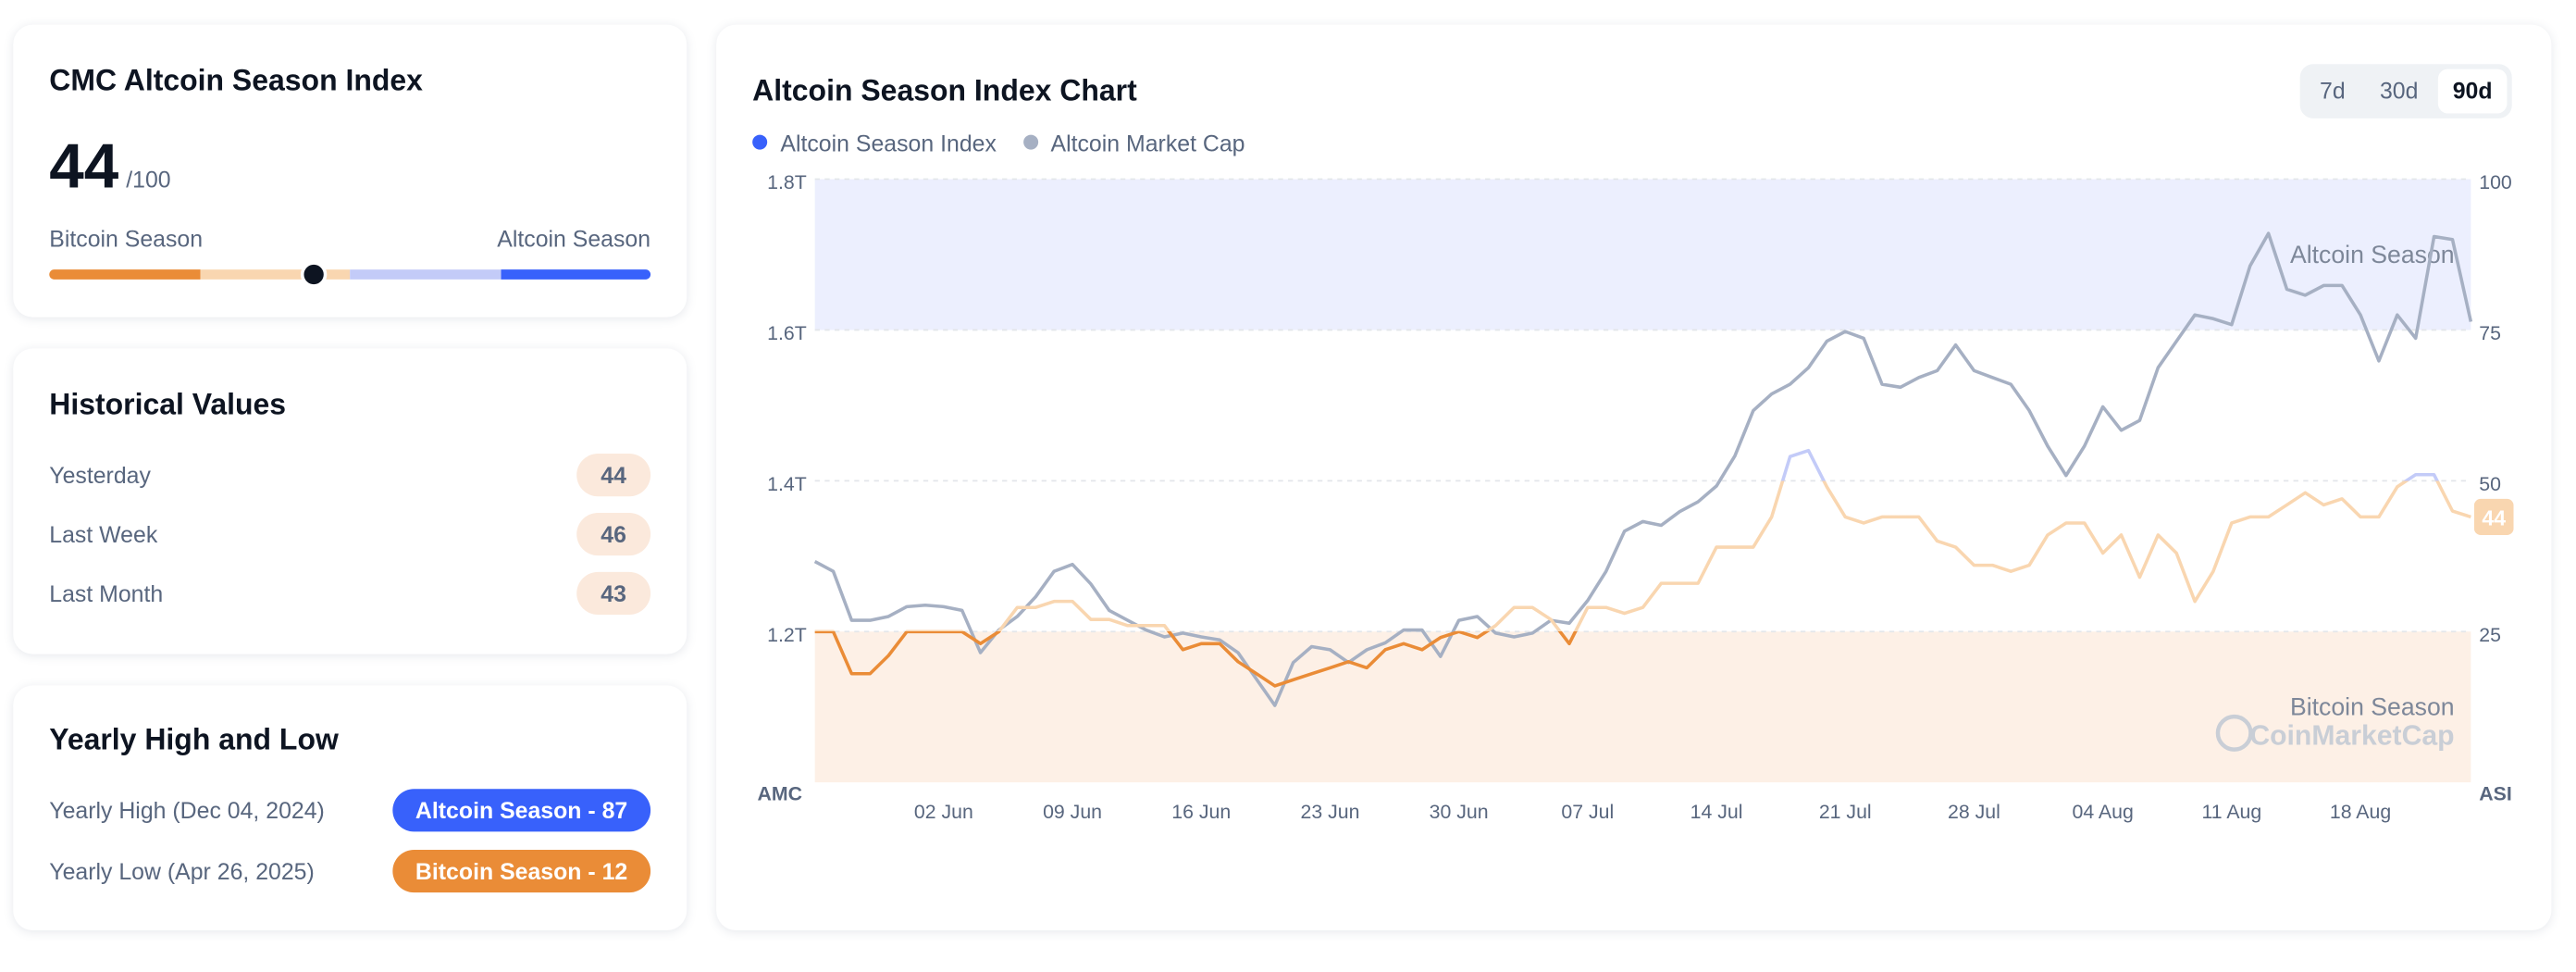  Describe the element at coordinates (521, 810) in the screenshot. I see `season-badge: Altcoin Season - 87` at that location.